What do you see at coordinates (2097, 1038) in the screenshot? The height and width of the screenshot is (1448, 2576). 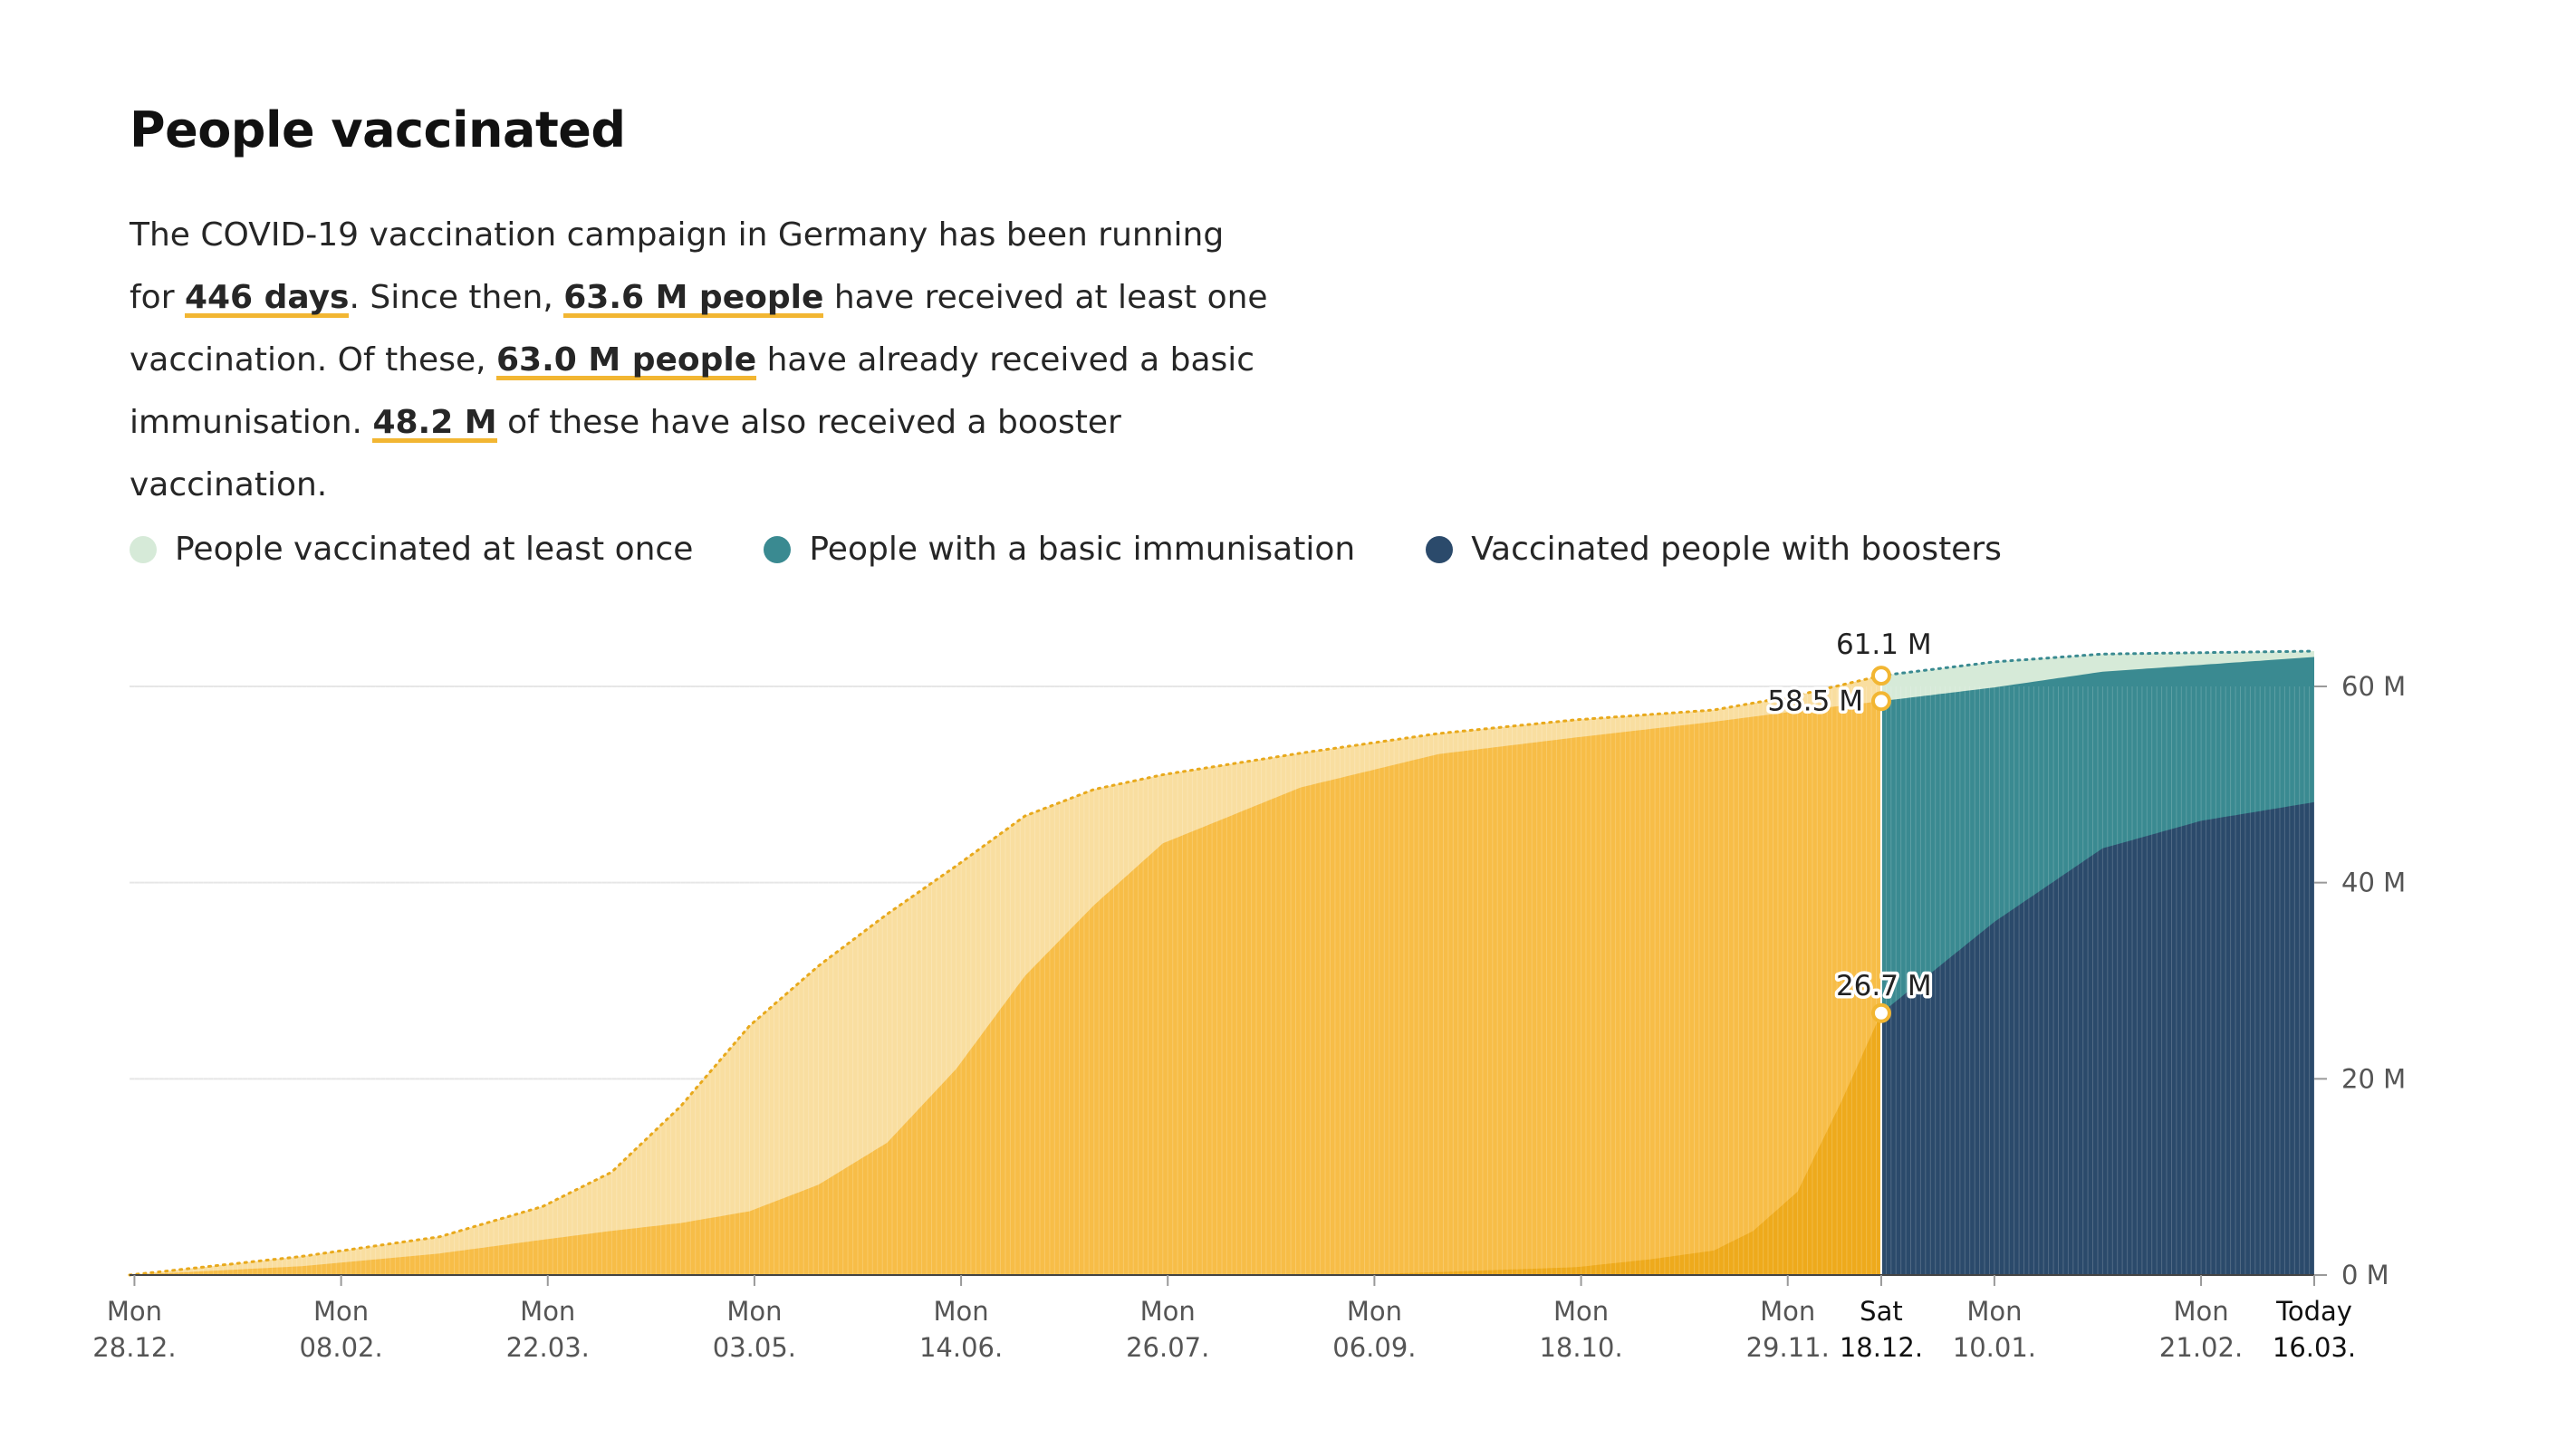 I see `area-booster-now` at bounding box center [2097, 1038].